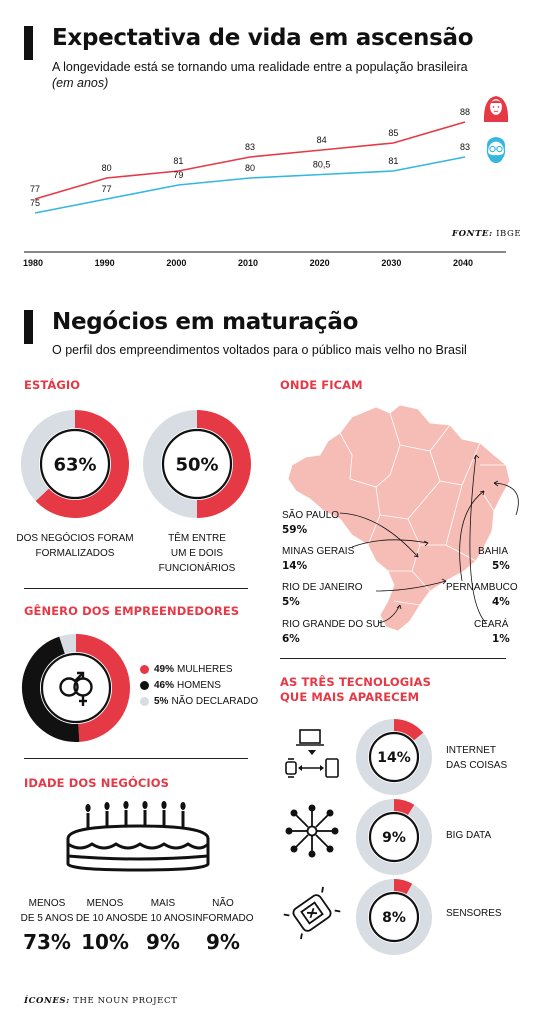  What do you see at coordinates (311, 515) in the screenshot?
I see `state-sao-paulo: SÃO PAULO` at bounding box center [311, 515].